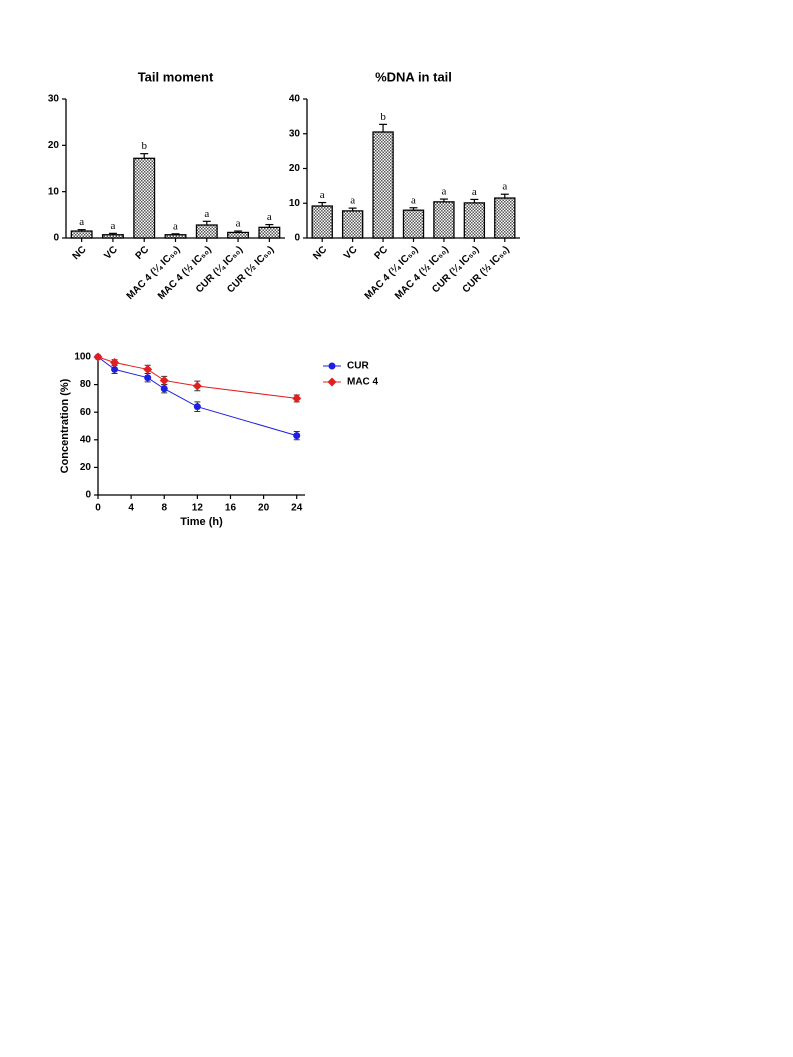 The width and height of the screenshot is (793, 1057). I want to click on x-tick-label: 0, so click(98, 508).